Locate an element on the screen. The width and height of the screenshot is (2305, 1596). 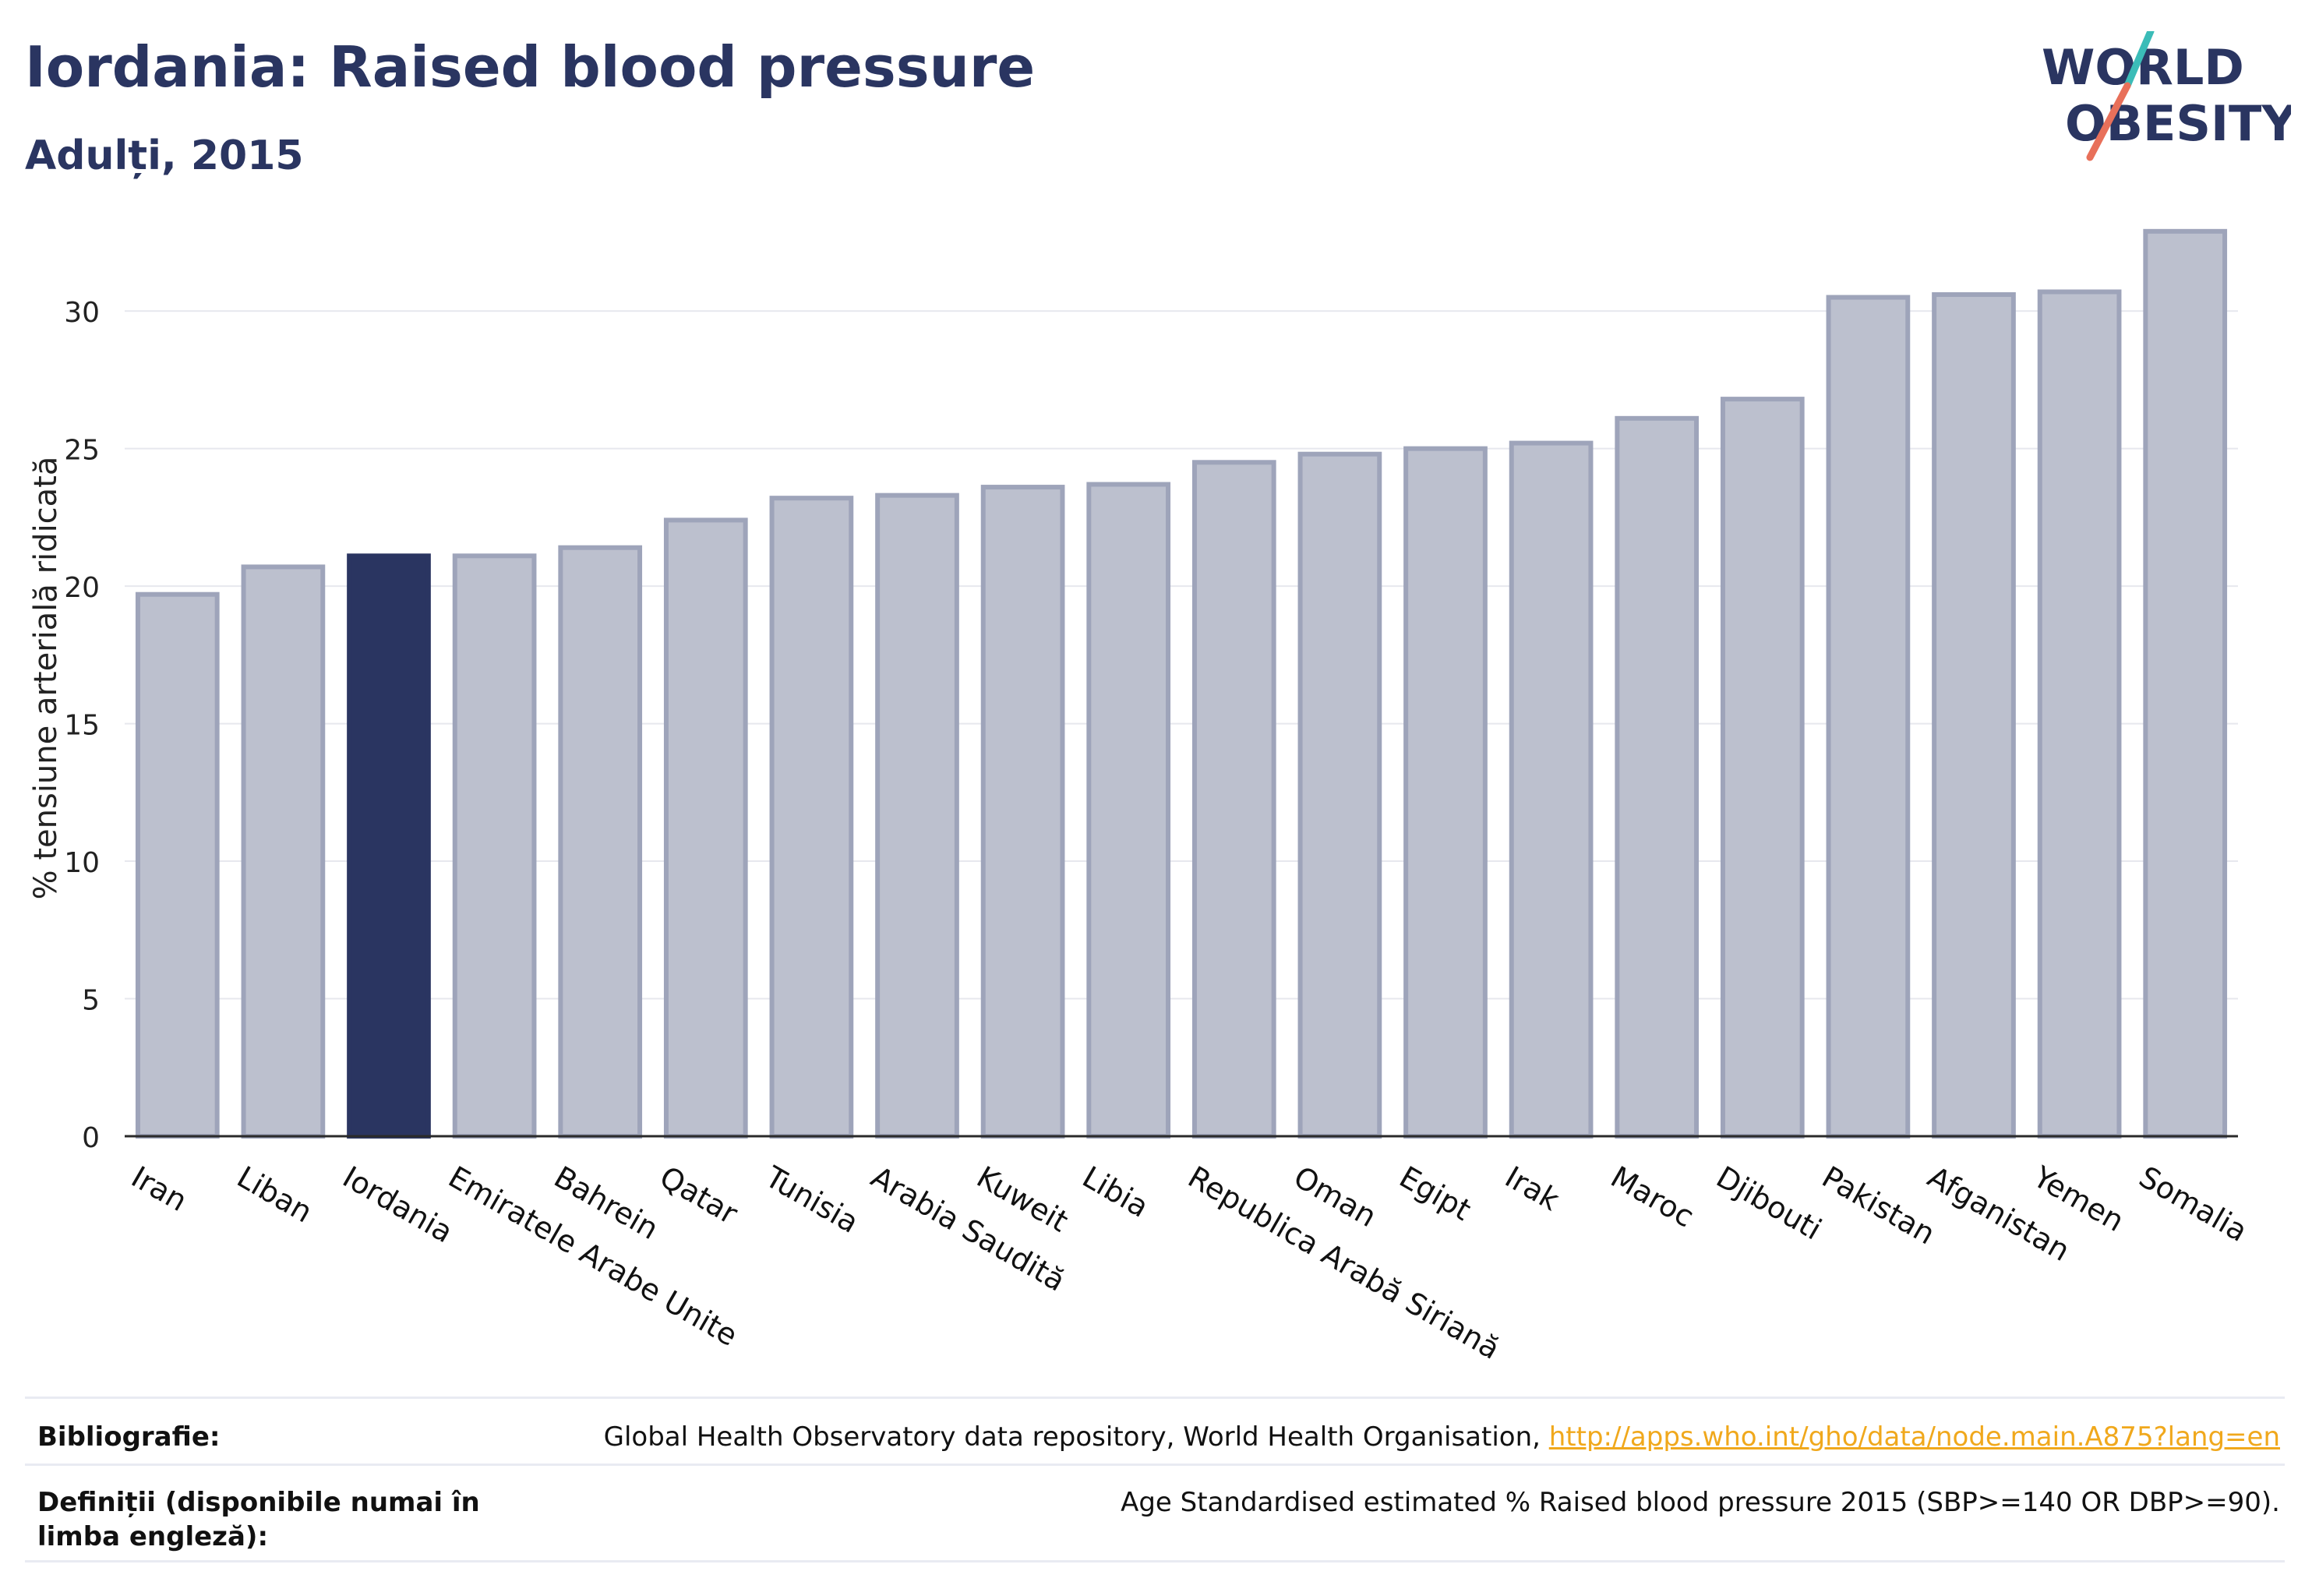
references-middle-divider is located at coordinates (1155, 1465).